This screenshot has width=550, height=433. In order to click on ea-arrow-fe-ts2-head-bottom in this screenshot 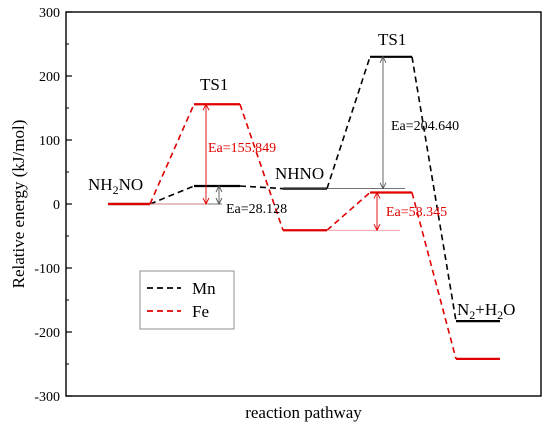, I will do `click(377, 228)`.